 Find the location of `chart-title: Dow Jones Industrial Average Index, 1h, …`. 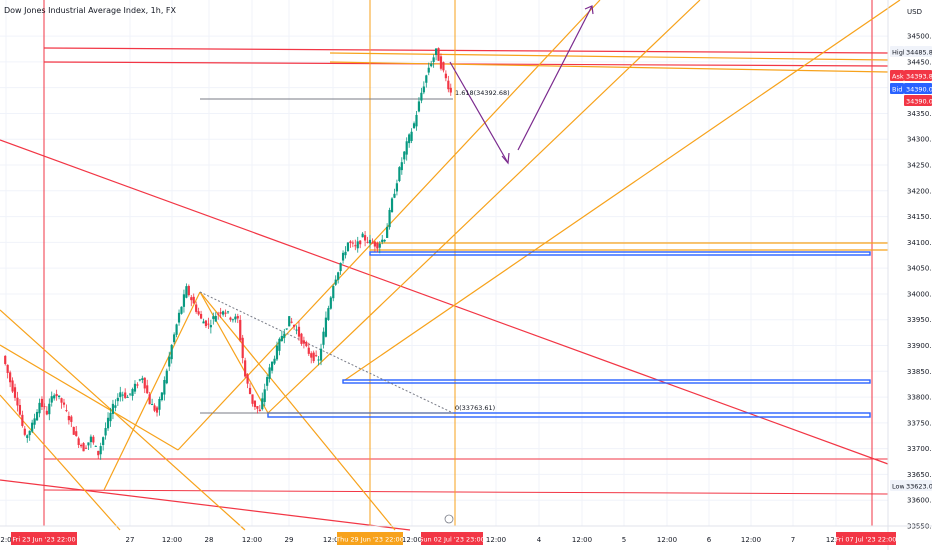

chart-title: Dow Jones Industrial Average Index, 1h, … is located at coordinates (90, 10).